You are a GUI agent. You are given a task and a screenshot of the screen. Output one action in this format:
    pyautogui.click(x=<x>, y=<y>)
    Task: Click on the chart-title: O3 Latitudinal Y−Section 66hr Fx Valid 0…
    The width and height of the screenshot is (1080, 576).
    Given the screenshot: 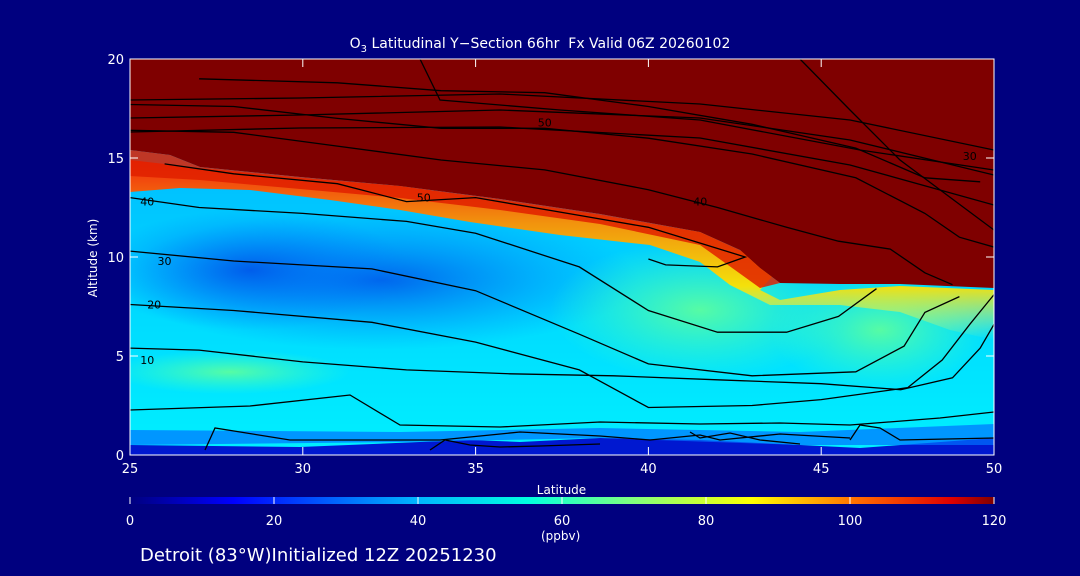 What is the action you would take?
    pyautogui.click(x=540, y=45)
    